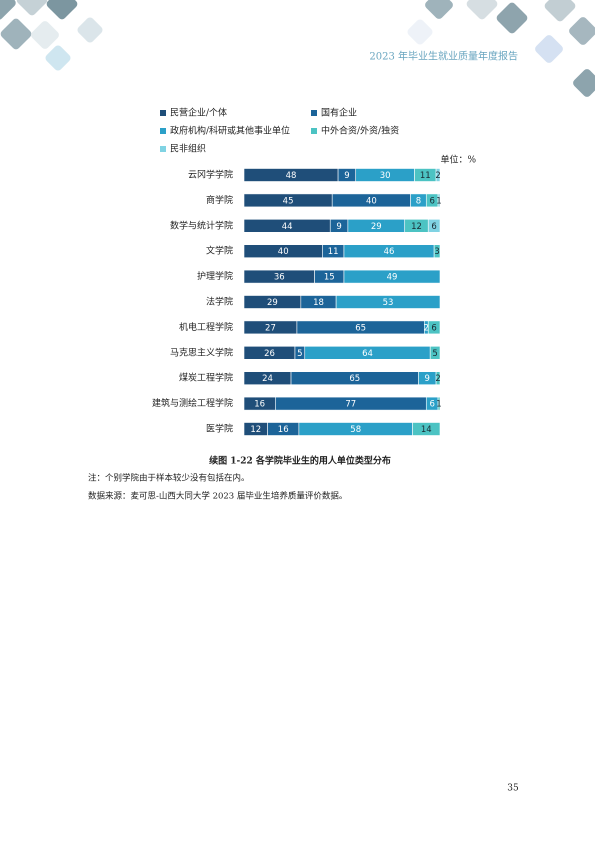  I want to click on value-label: 64, so click(367, 354).